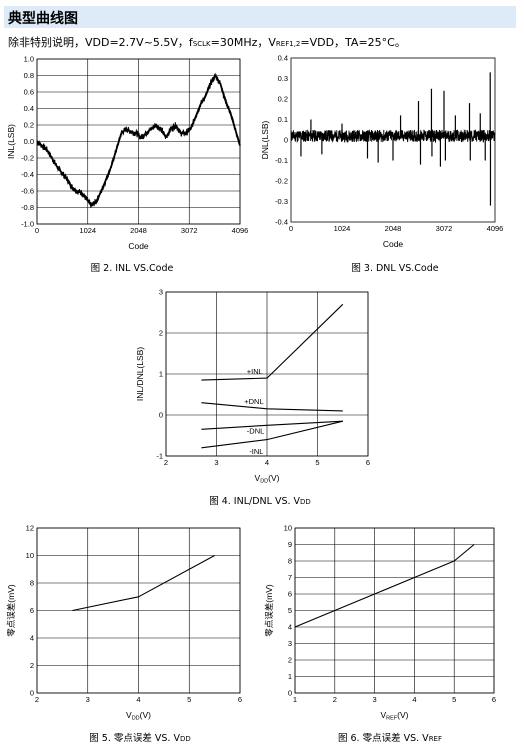 The width and height of the screenshot is (524, 754). I want to click on series-label-minus-inl: -INL, so click(256, 451).